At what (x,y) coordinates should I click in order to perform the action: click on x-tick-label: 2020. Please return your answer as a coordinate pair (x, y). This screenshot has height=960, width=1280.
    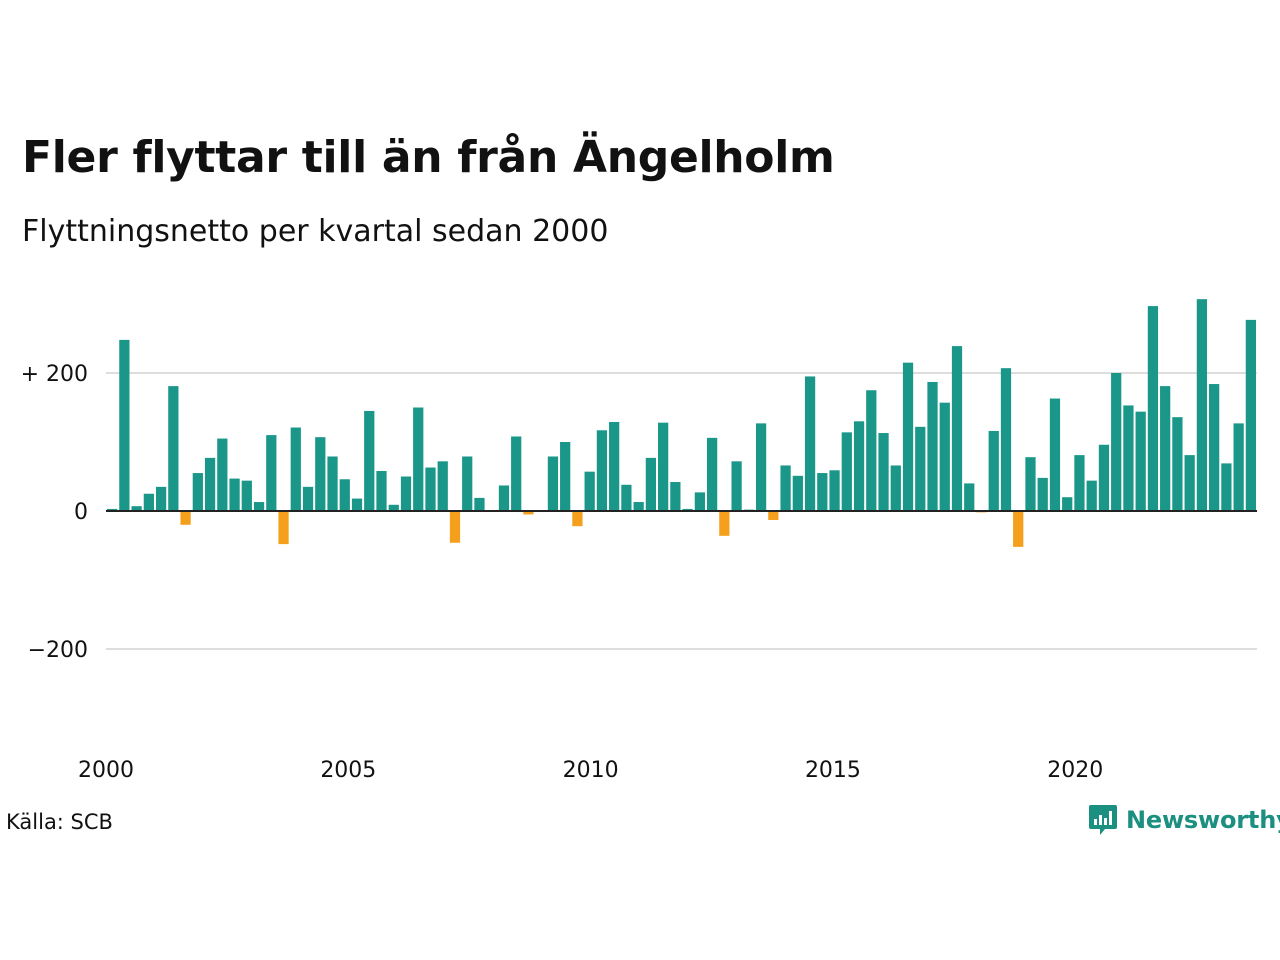
    Looking at the image, I should click on (1075, 770).